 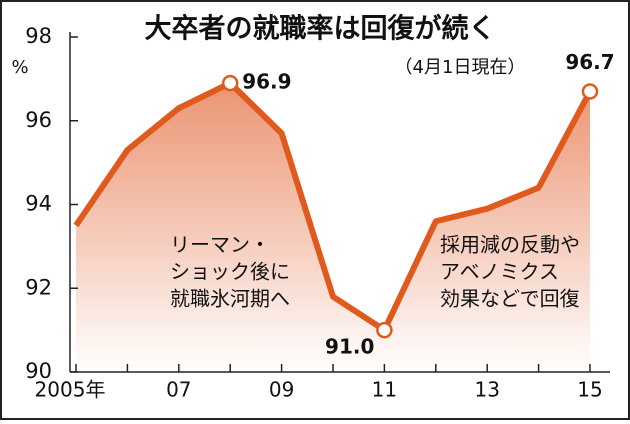 What do you see at coordinates (510, 299) in the screenshot?
I see `annotation: 効果などで回復` at bounding box center [510, 299].